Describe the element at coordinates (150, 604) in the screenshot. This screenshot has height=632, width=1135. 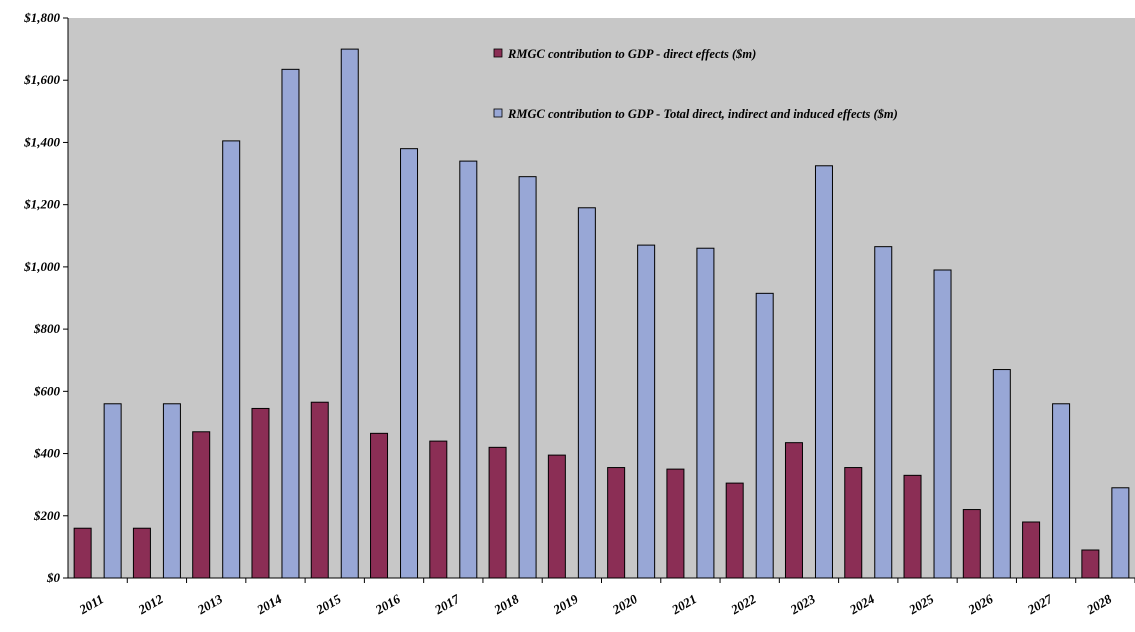
I see `x-tick-label: 2012` at that location.